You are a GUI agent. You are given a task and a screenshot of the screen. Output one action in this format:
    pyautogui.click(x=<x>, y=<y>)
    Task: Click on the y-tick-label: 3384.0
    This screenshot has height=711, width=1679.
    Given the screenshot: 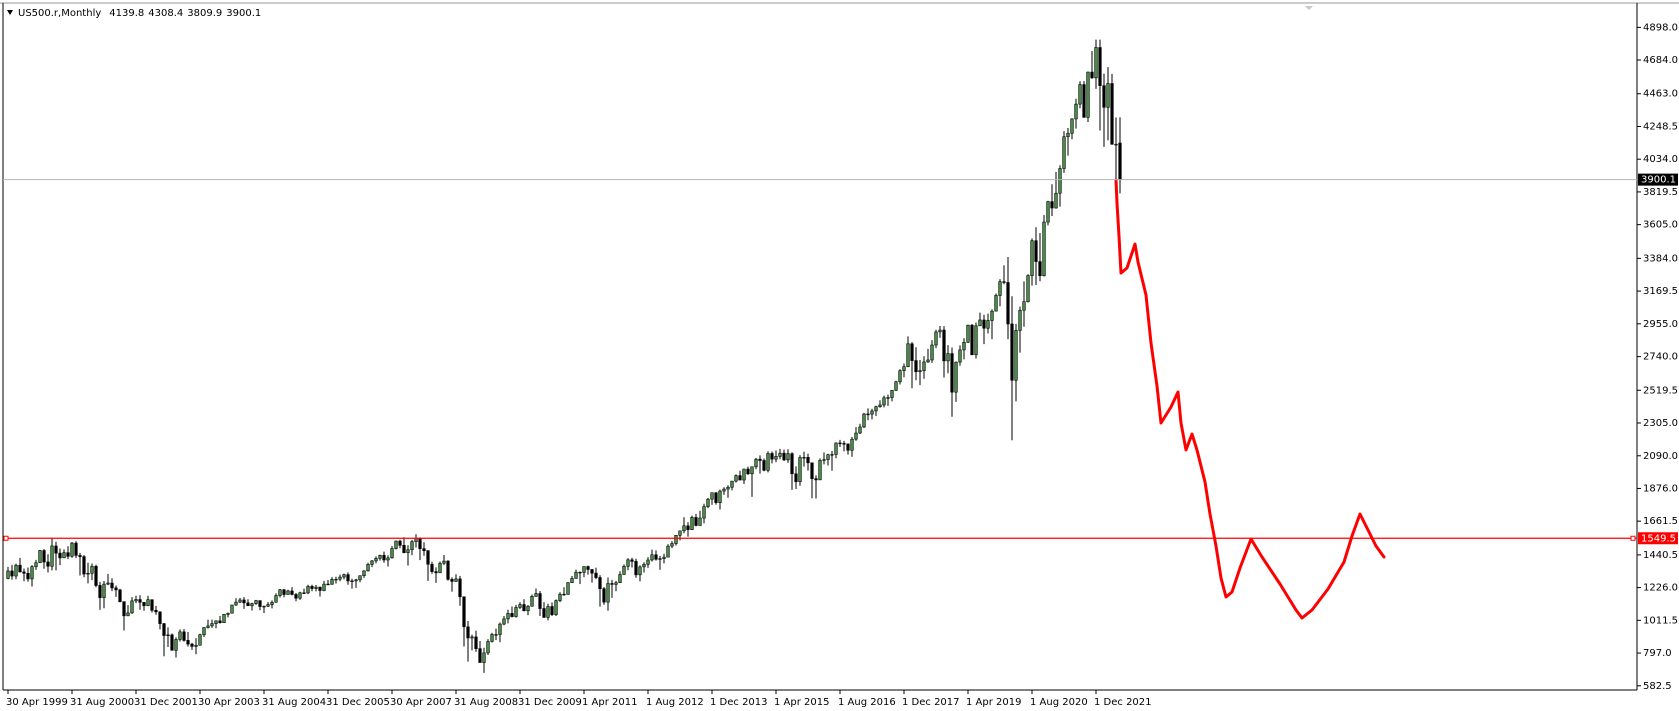 What is the action you would take?
    pyautogui.click(x=1660, y=258)
    